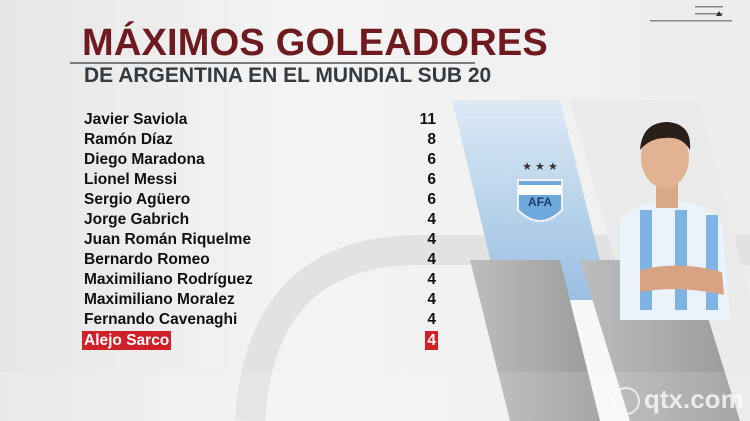 The width and height of the screenshot is (750, 421). I want to click on list-item: Maximiliano Moralez 4, so click(260, 300).